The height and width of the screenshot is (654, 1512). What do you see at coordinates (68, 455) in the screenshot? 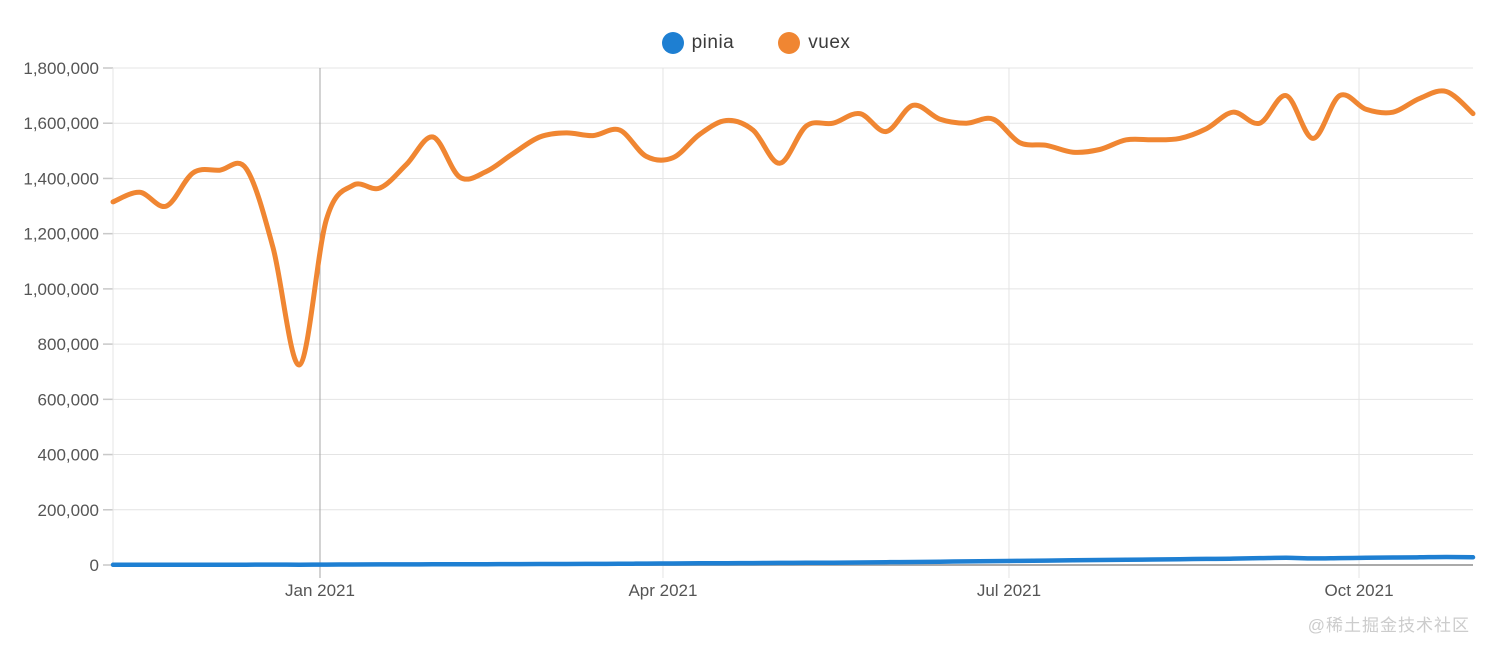
I see `y-axis-tick-label: 400,000` at bounding box center [68, 455].